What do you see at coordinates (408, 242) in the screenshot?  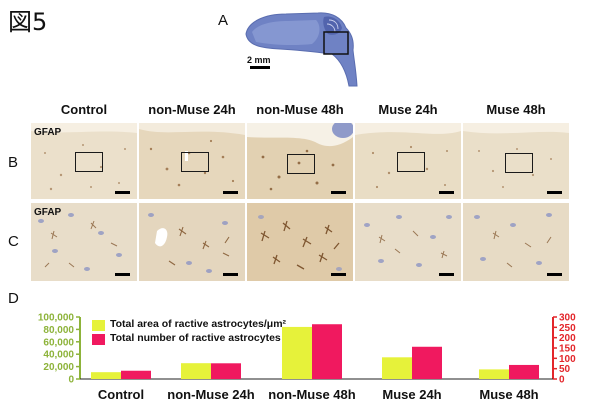 I see `micrograph-c-muse-24h` at bounding box center [408, 242].